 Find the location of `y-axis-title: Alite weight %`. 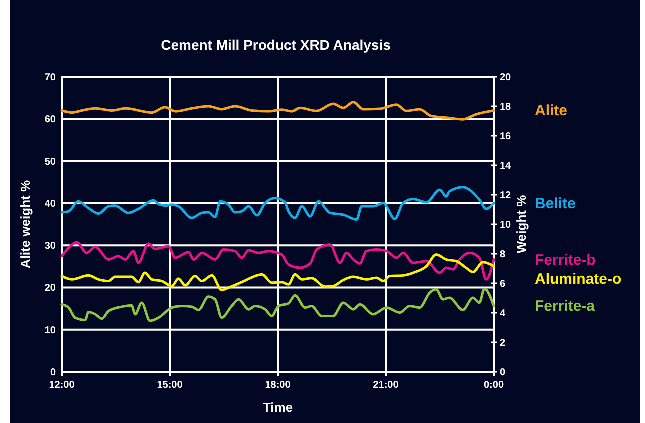

y-axis-title: Alite weight % is located at coordinates (25, 224).